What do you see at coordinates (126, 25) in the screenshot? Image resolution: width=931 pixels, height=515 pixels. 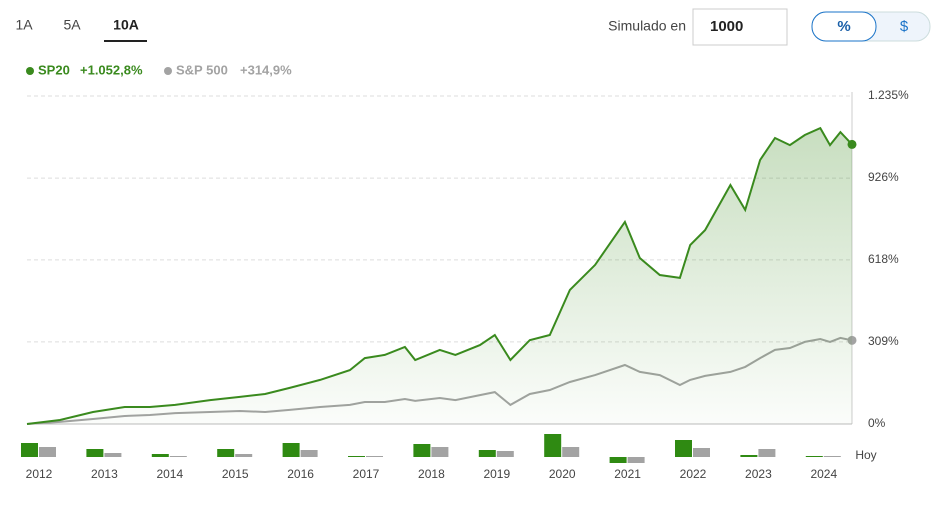 I see `tab-active: 10A` at bounding box center [126, 25].